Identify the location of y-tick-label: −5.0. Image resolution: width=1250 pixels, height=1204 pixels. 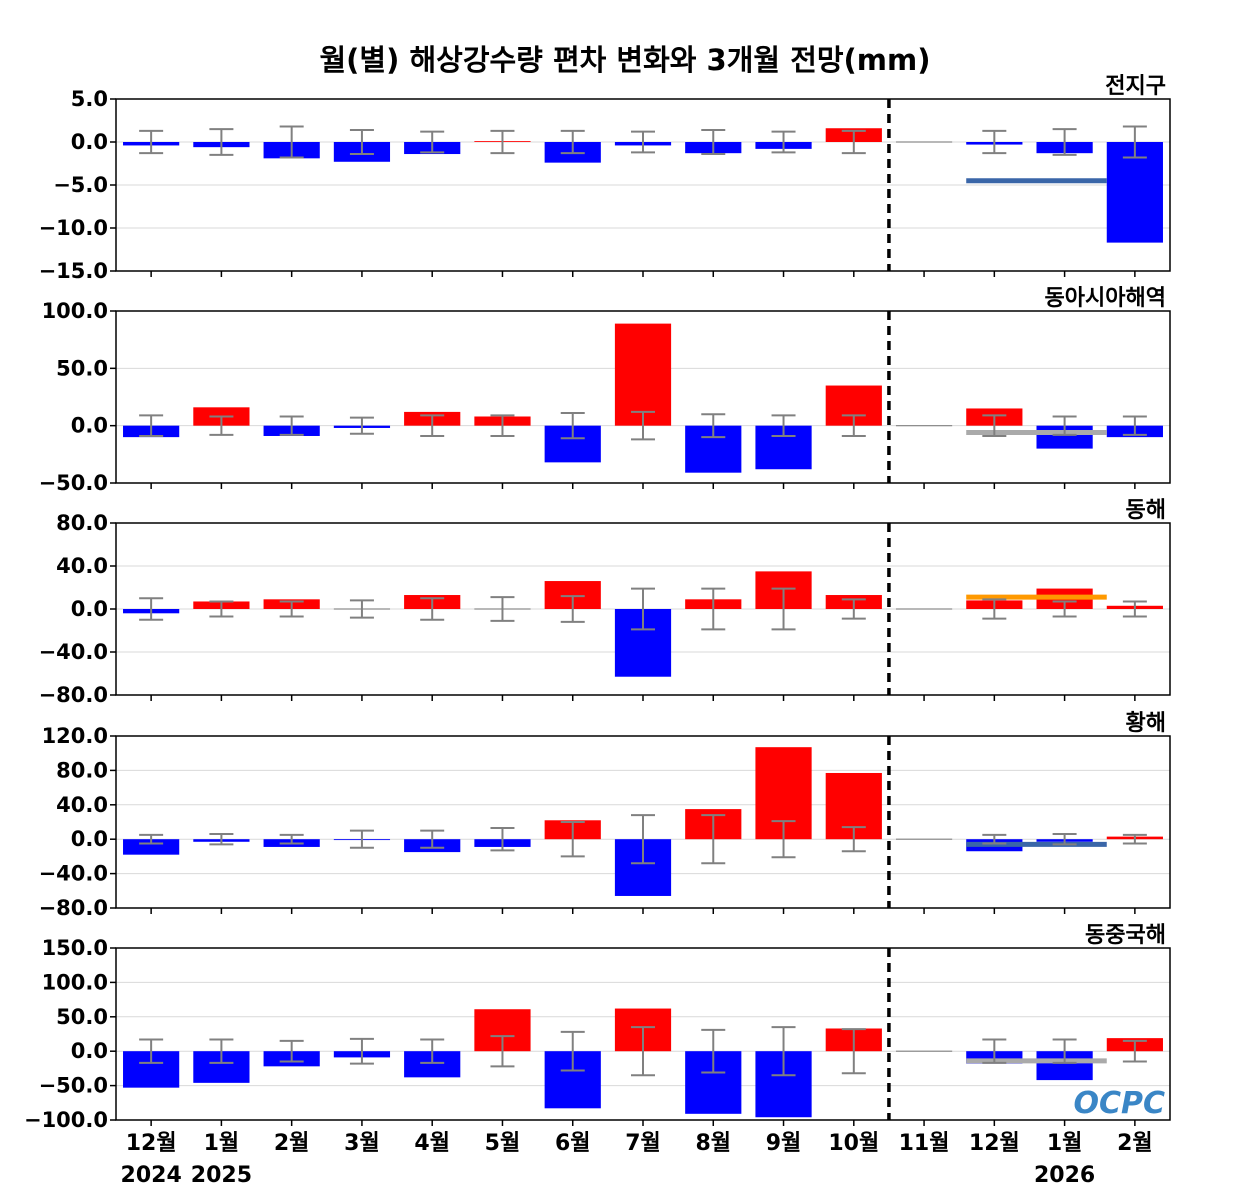
(80, 185).